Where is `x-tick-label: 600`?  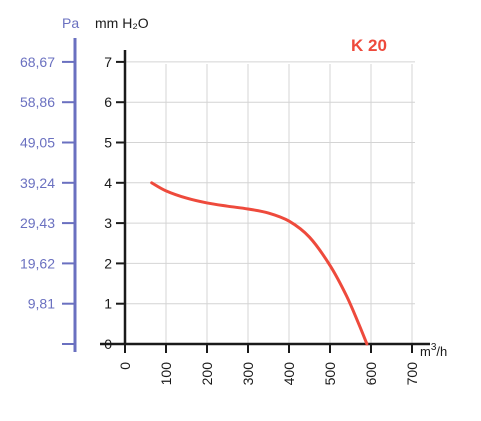
x-tick-label: 600 is located at coordinates (371, 374).